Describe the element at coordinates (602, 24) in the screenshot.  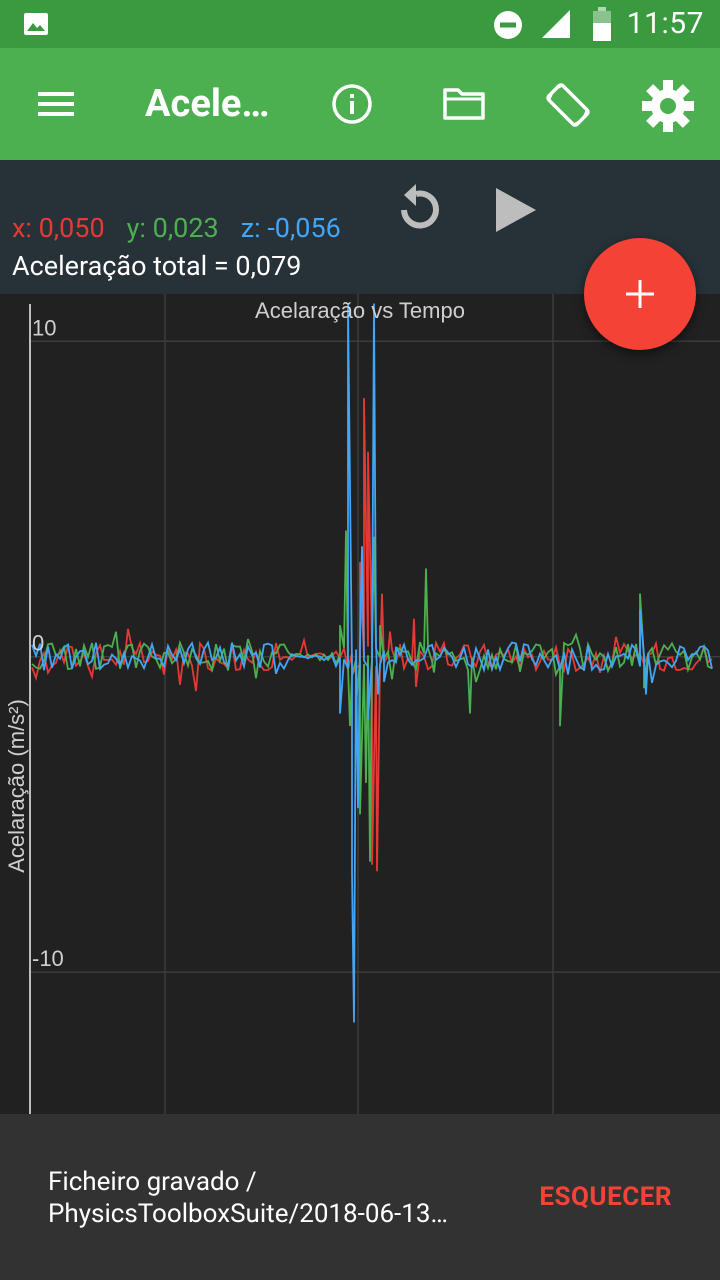
I see `battery-icon` at that location.